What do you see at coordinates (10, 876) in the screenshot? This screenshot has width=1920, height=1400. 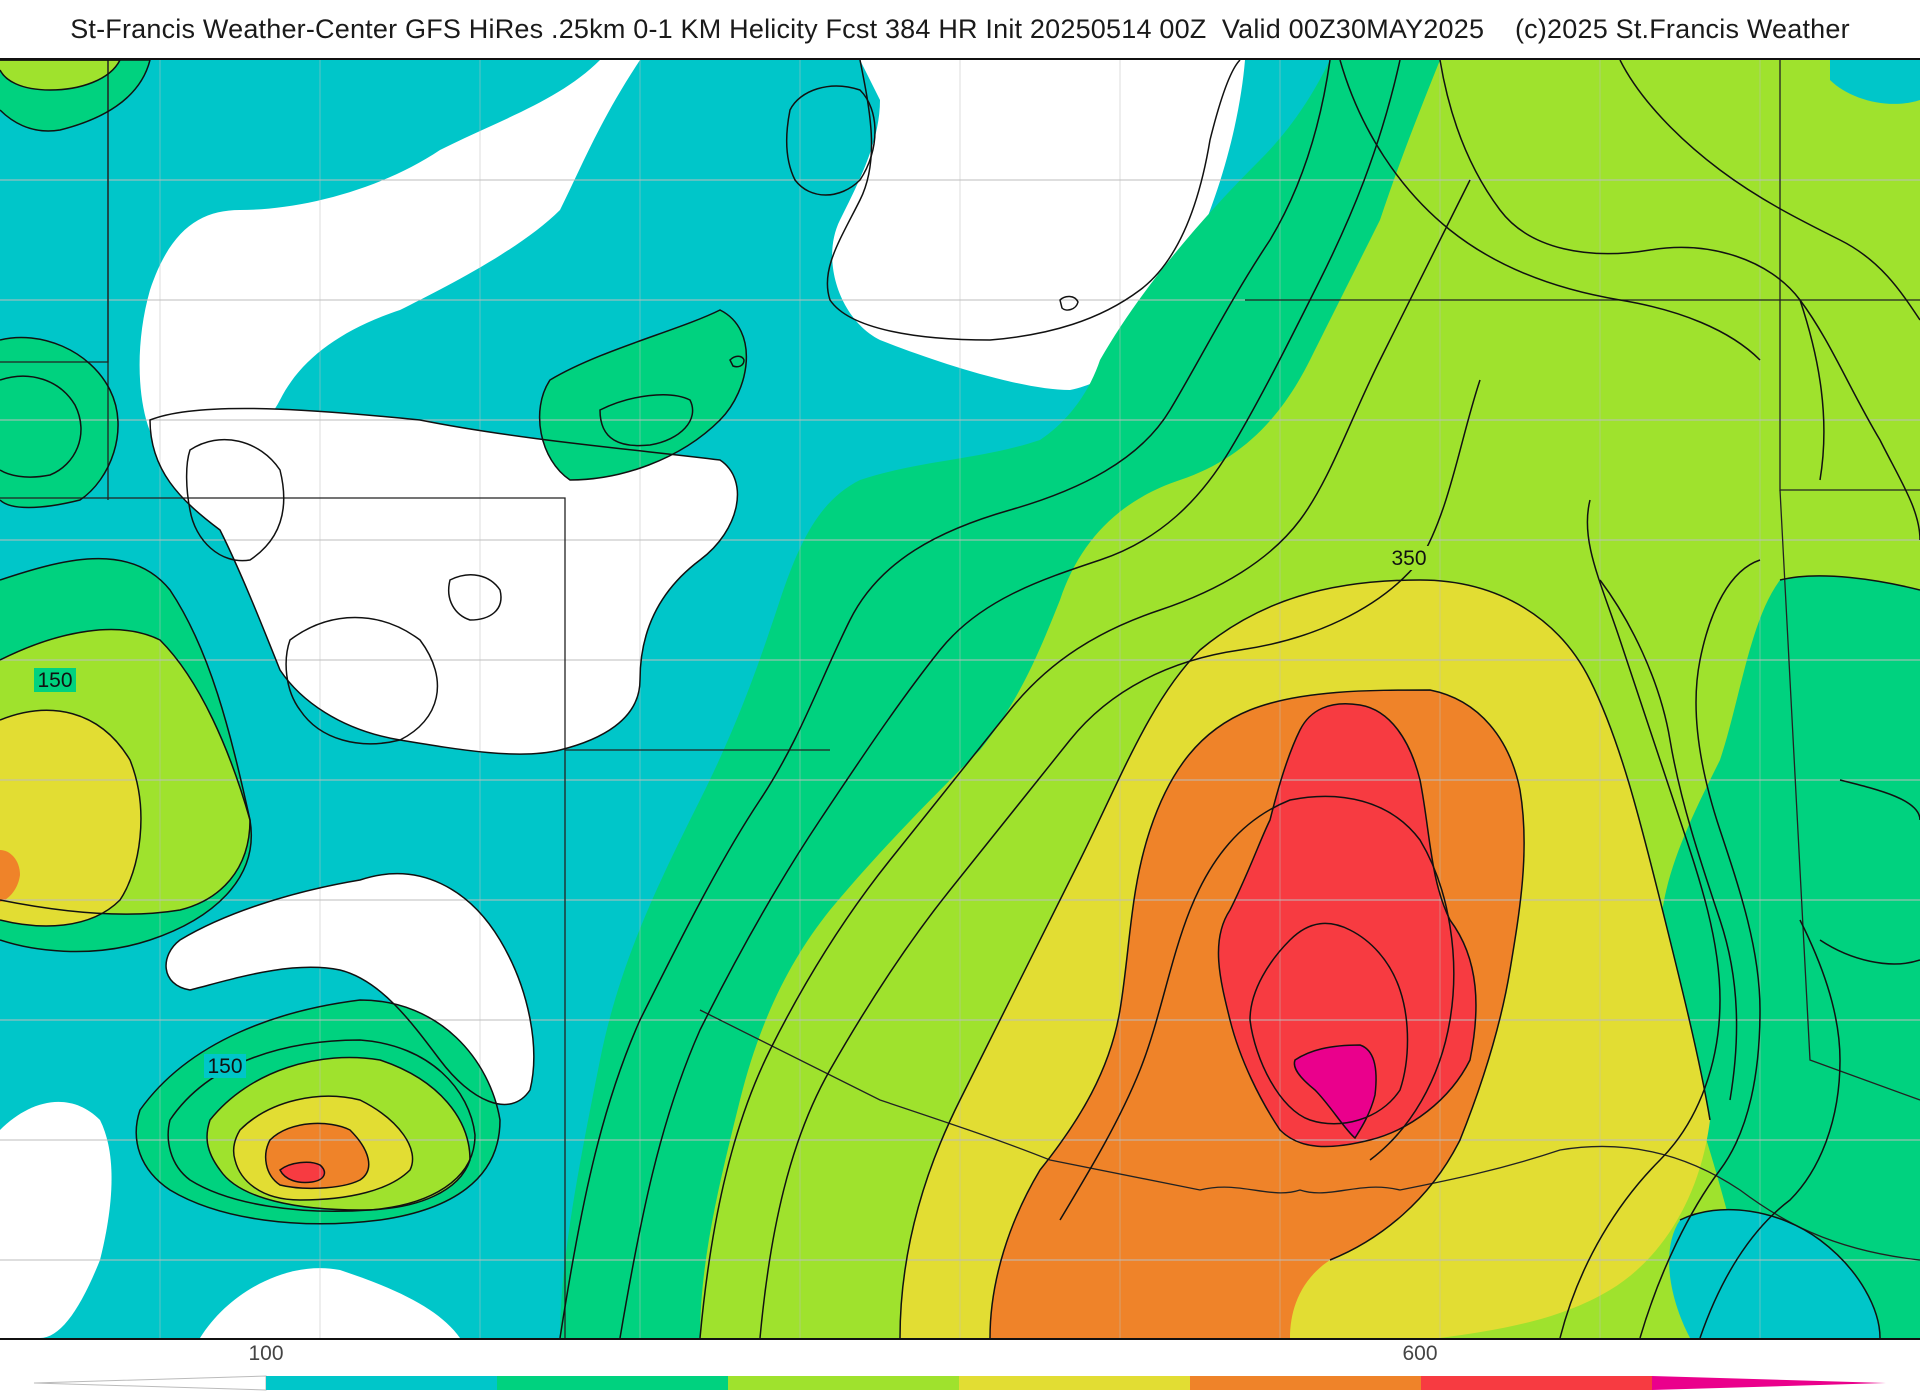 I see `helicity-band-400-west-edge` at bounding box center [10, 876].